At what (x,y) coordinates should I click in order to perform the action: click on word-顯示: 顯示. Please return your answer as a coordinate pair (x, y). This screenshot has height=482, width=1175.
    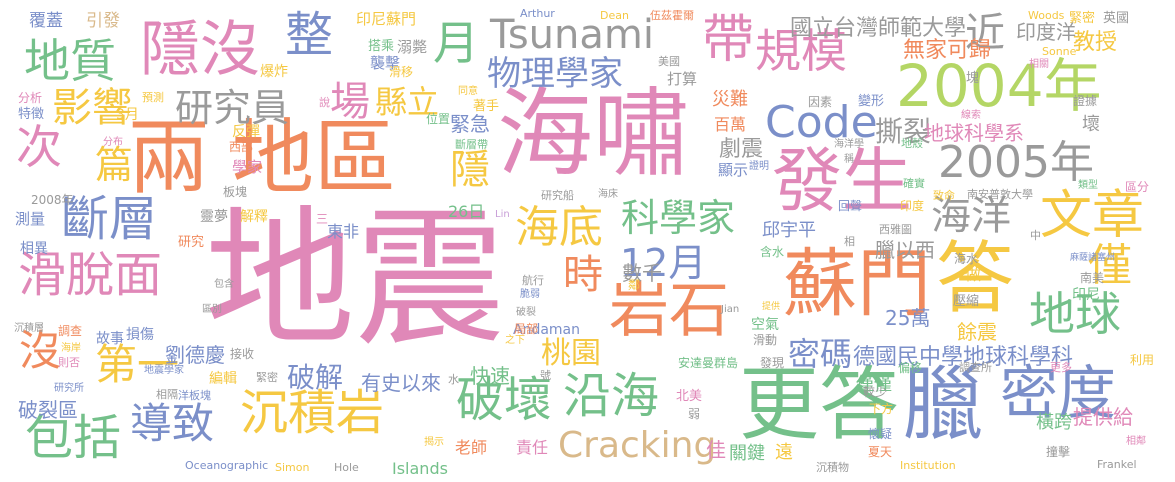
    Looking at the image, I should click on (733, 170).